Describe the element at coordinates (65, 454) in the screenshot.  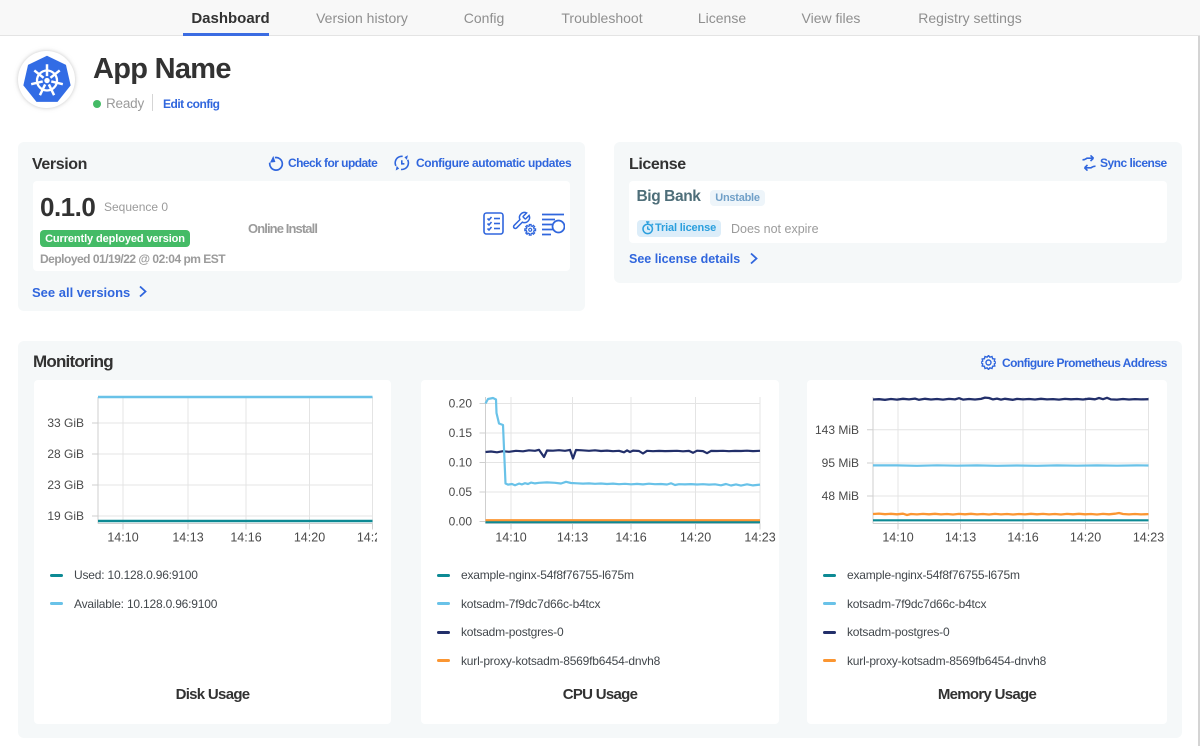
I see `svg-text: 28 GiB` at that location.